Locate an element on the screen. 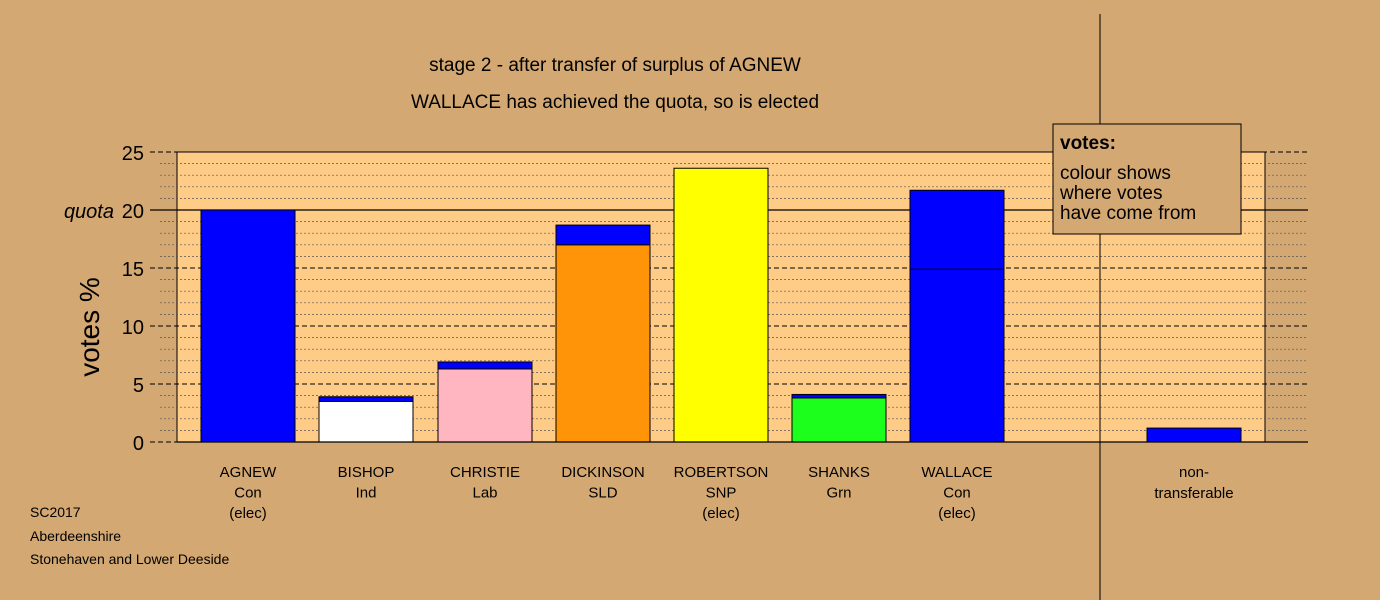  bar-robertson is located at coordinates (721, 305).